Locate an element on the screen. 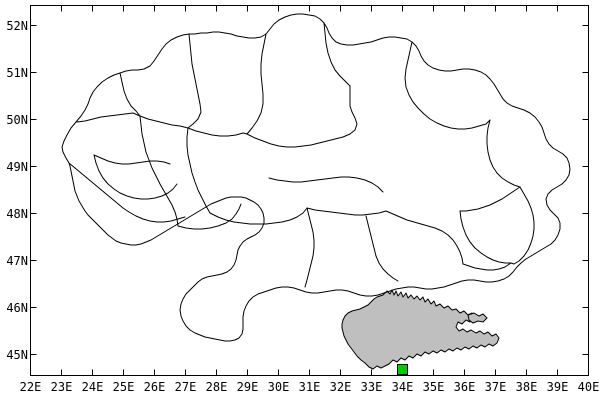 The image size is (600, 400). x-tick-label-22e: 22E is located at coordinates (30, 387).